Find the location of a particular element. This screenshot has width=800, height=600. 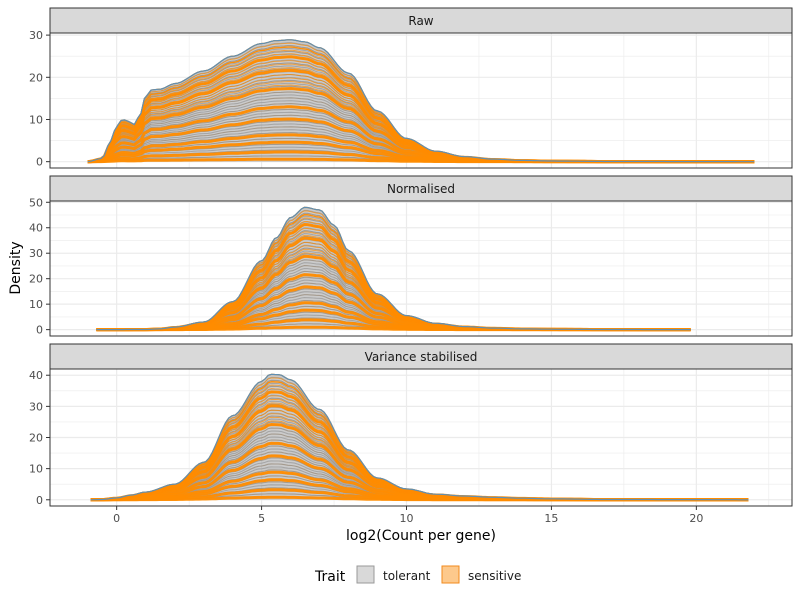

legend-title: Trait is located at coordinates (330, 577).